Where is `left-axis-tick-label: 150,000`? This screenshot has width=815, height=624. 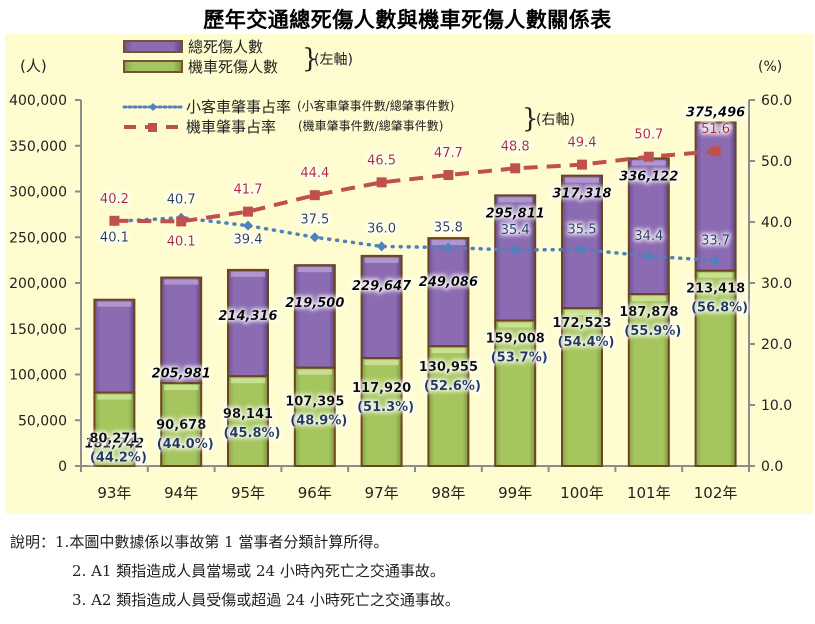 left-axis-tick-label: 150,000 is located at coordinates (38, 330).